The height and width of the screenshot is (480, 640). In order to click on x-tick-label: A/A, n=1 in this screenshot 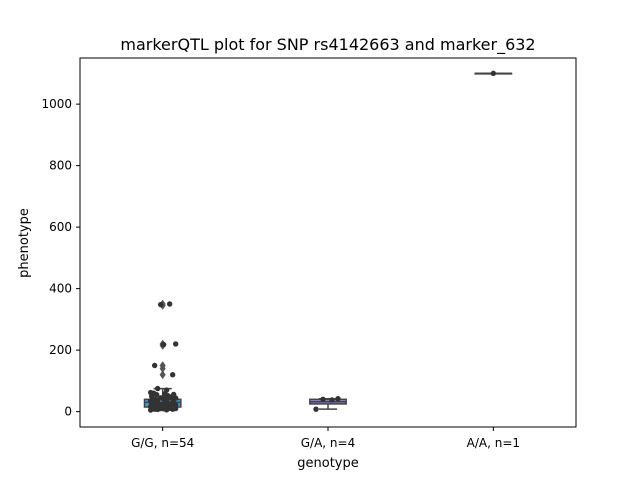, I will do `click(493, 443)`.